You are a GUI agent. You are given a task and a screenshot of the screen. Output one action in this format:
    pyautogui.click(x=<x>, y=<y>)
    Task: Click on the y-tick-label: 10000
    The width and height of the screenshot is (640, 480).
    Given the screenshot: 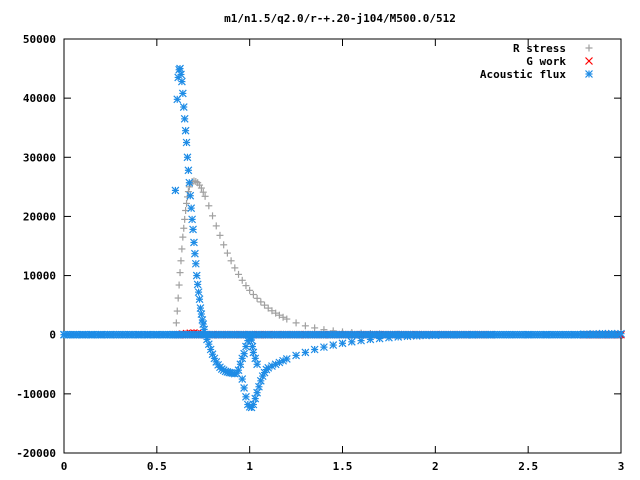 What is the action you would take?
    pyautogui.click(x=39, y=276)
    